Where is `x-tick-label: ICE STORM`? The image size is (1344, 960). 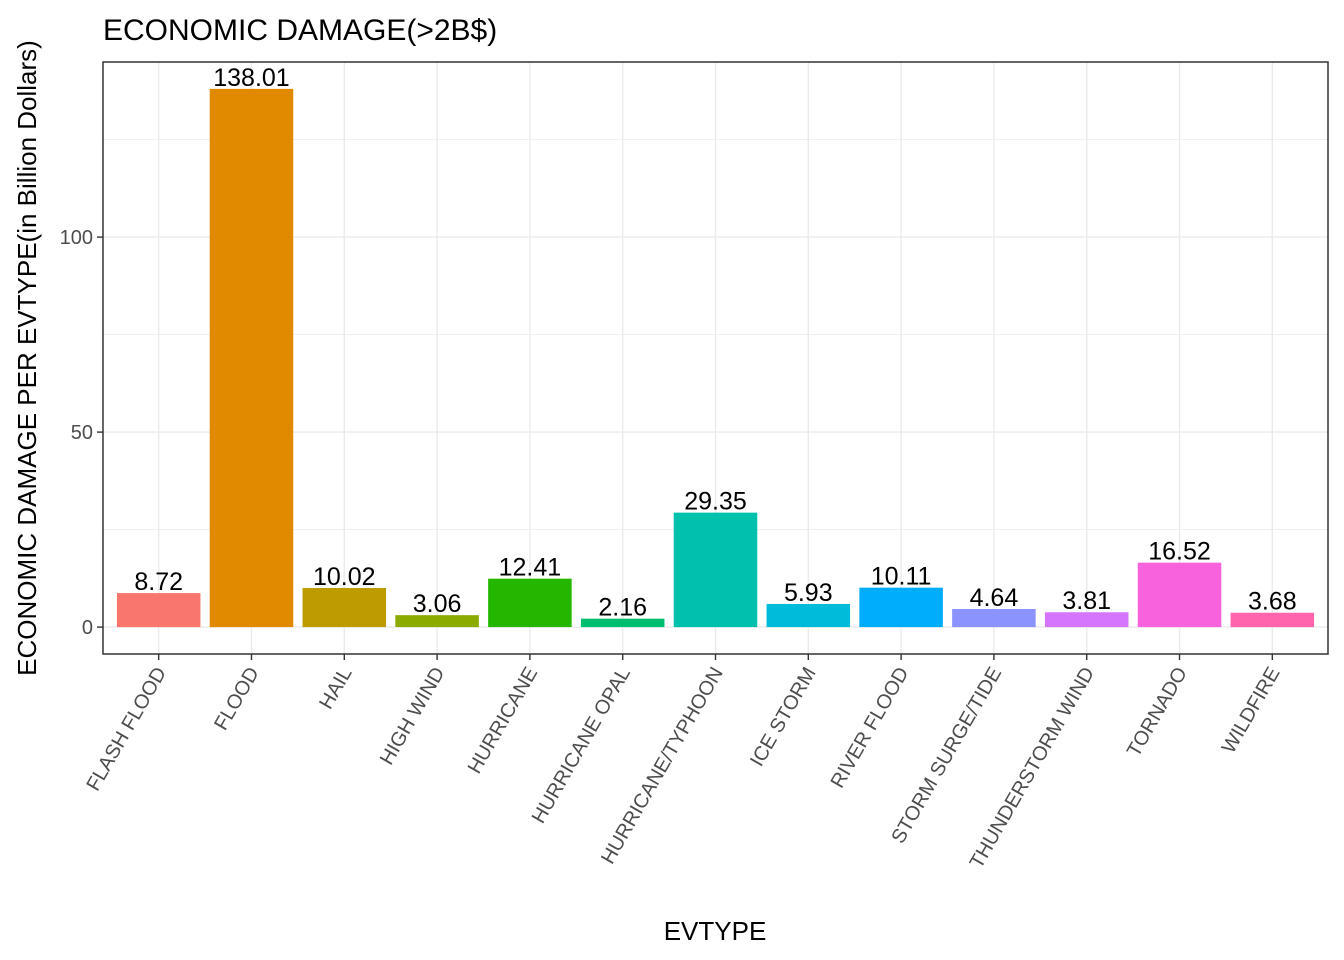
x-tick-label: ICE STORM is located at coordinates (783, 717).